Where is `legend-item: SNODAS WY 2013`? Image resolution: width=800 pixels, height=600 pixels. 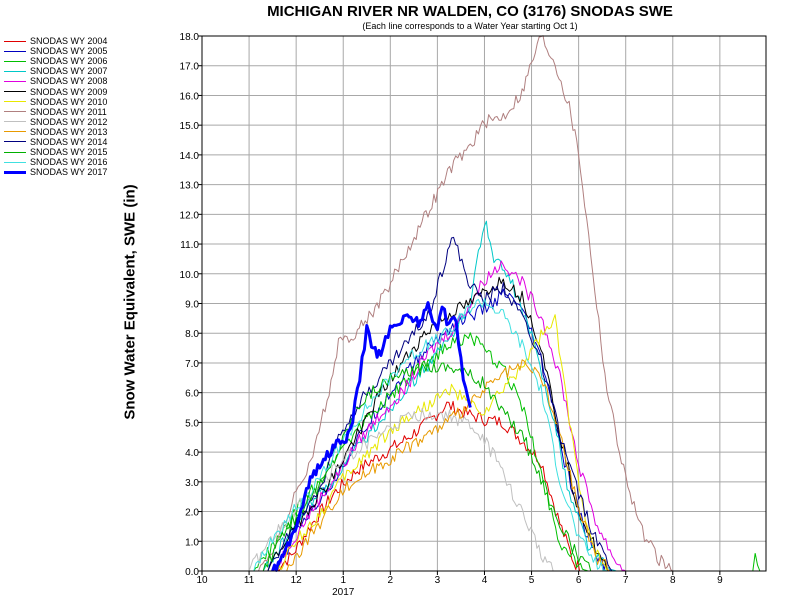
legend-item: SNODAS WY 2013 is located at coordinates (79, 132).